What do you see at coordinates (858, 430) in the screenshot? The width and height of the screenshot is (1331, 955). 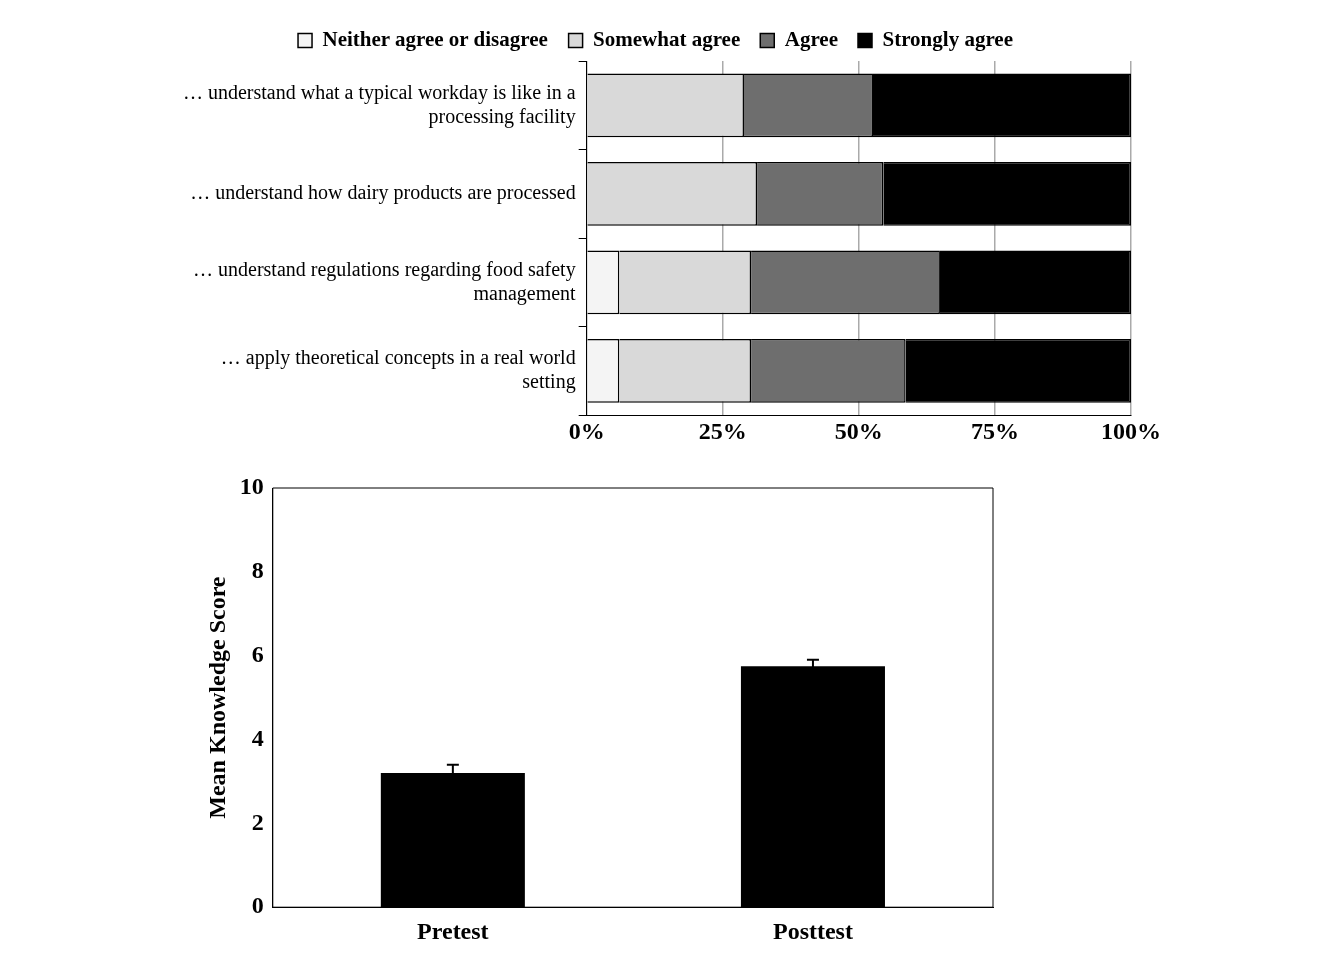 I see `x-tick-label: 50%` at bounding box center [858, 430].